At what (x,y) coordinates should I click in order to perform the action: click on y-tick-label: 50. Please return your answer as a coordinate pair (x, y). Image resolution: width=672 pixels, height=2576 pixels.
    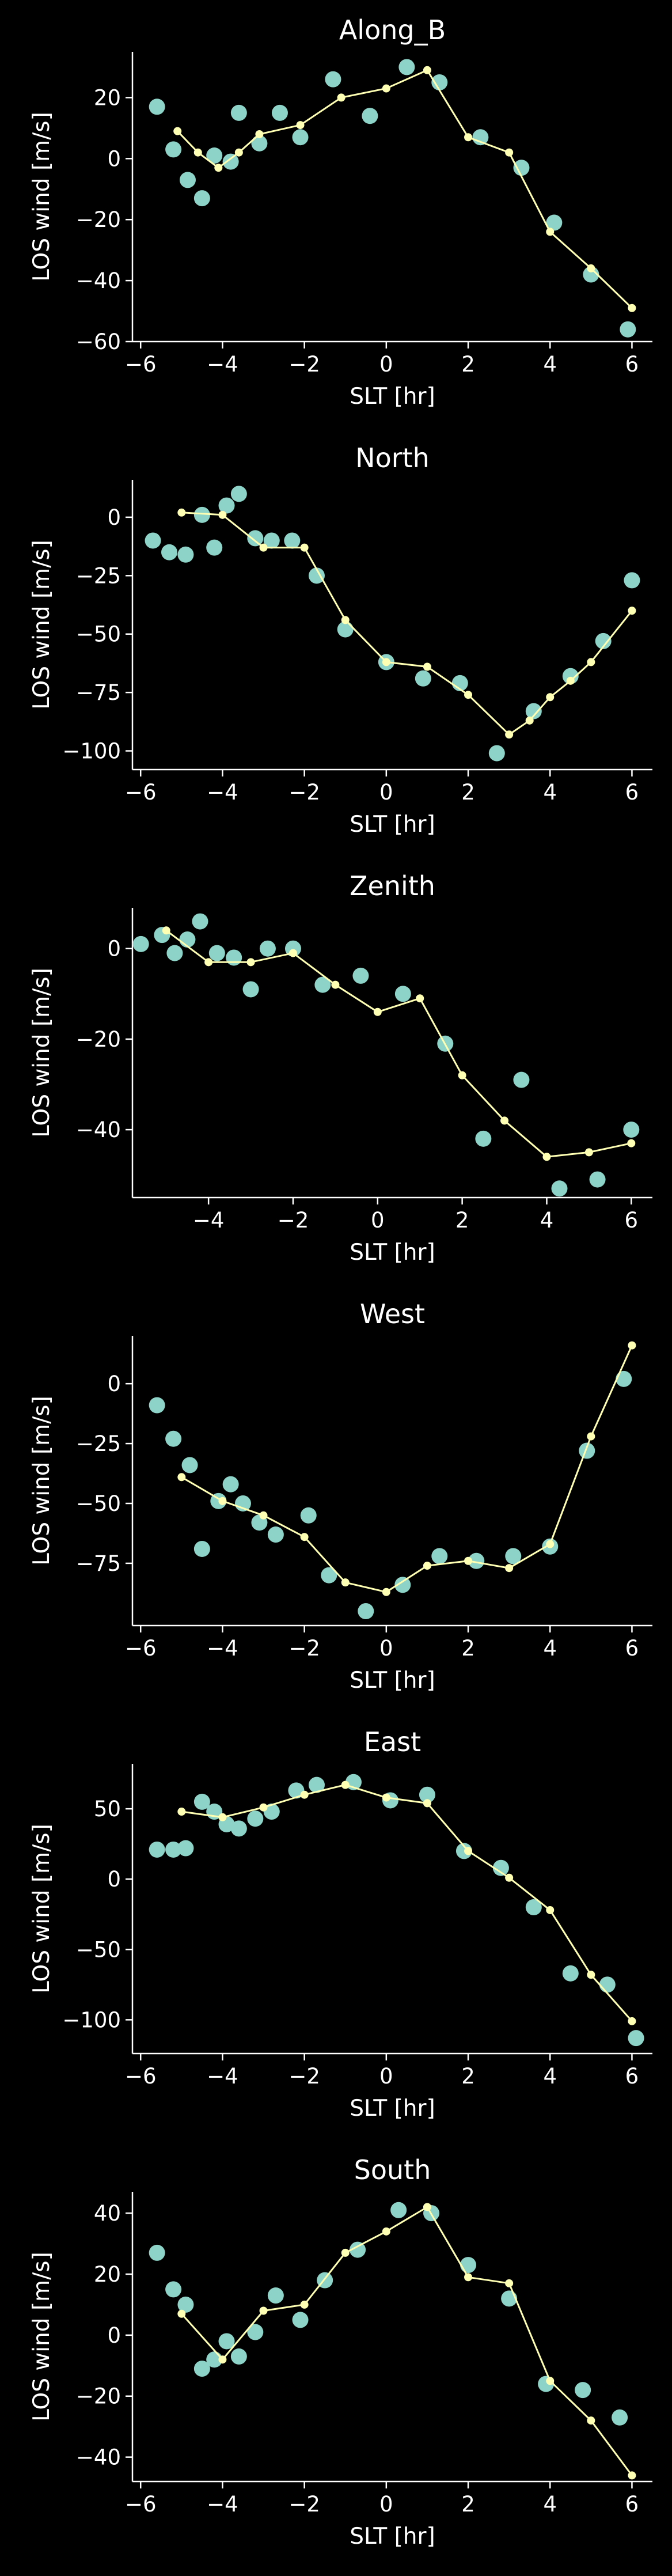
    Looking at the image, I should click on (108, 1809).